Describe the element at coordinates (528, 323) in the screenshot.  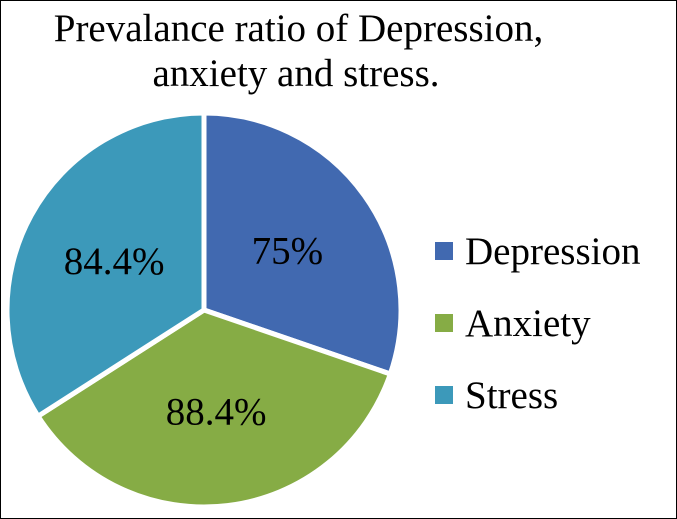
I see `legend-label-anxiety: Anxiety` at that location.